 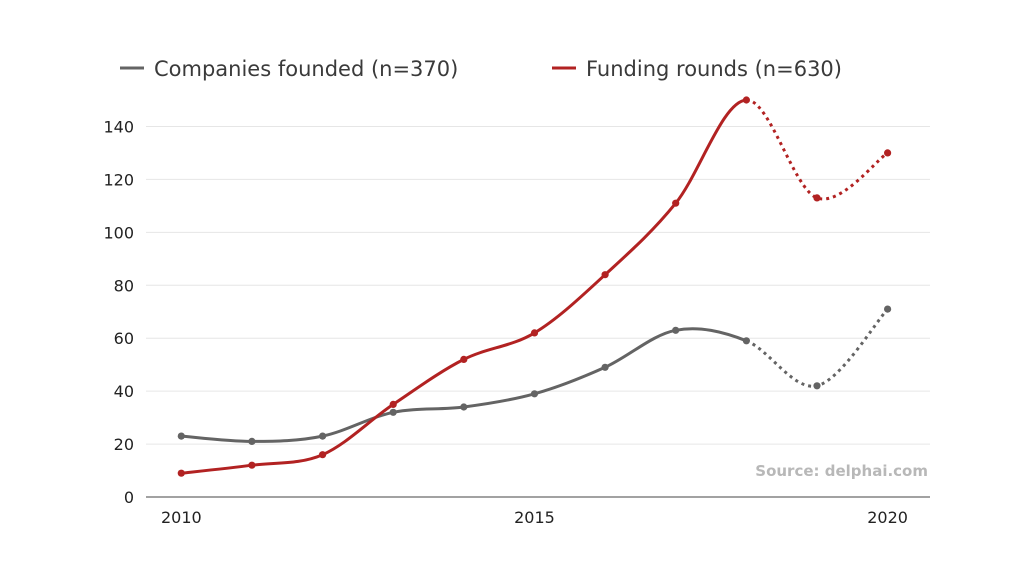 I want to click on y-tick-label: 140, so click(x=118, y=126).